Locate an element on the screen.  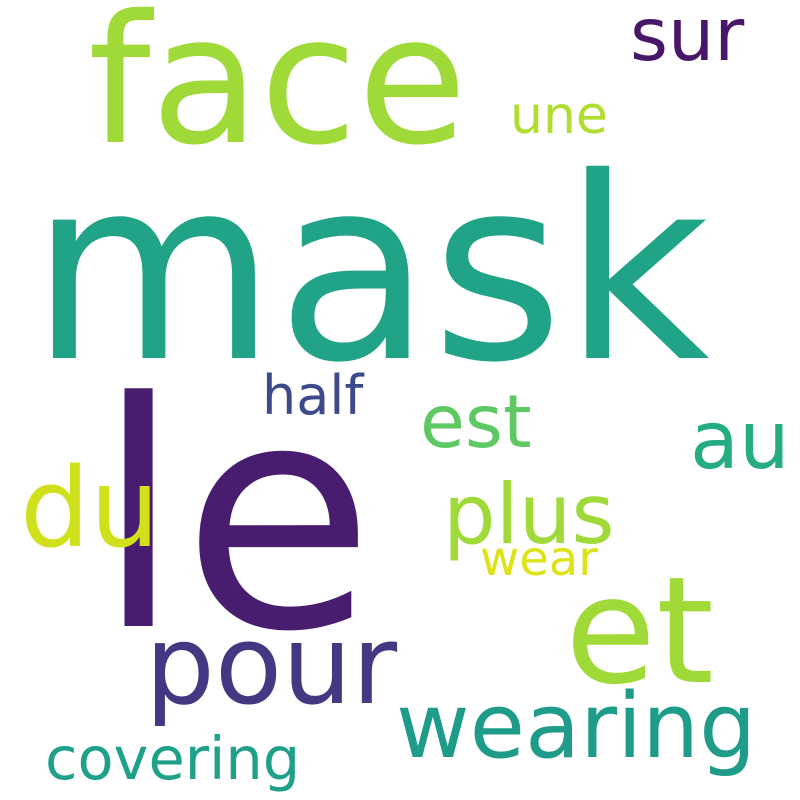
word-du: du is located at coordinates (90, 508).